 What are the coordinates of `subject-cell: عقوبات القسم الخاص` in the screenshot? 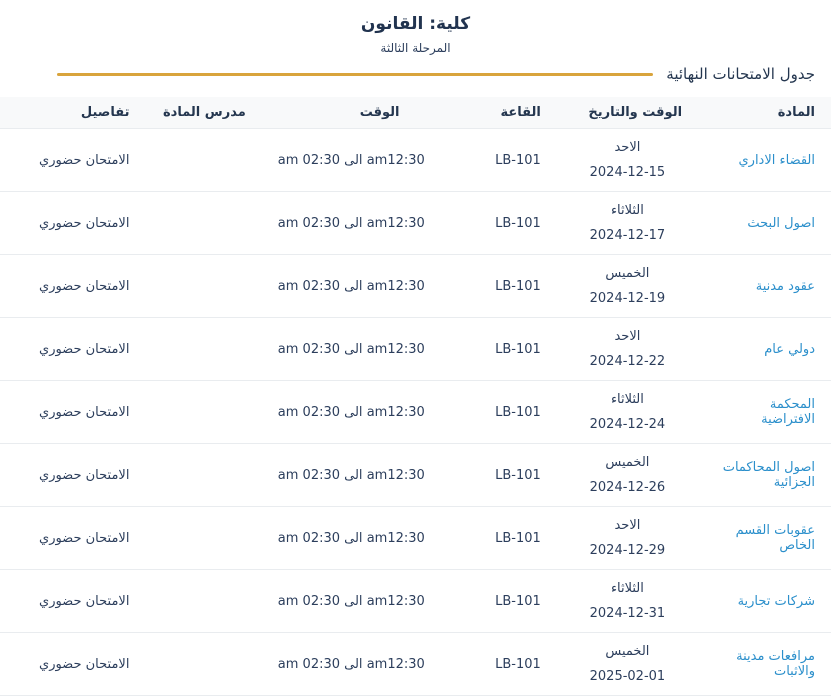 It's located at (764, 538).